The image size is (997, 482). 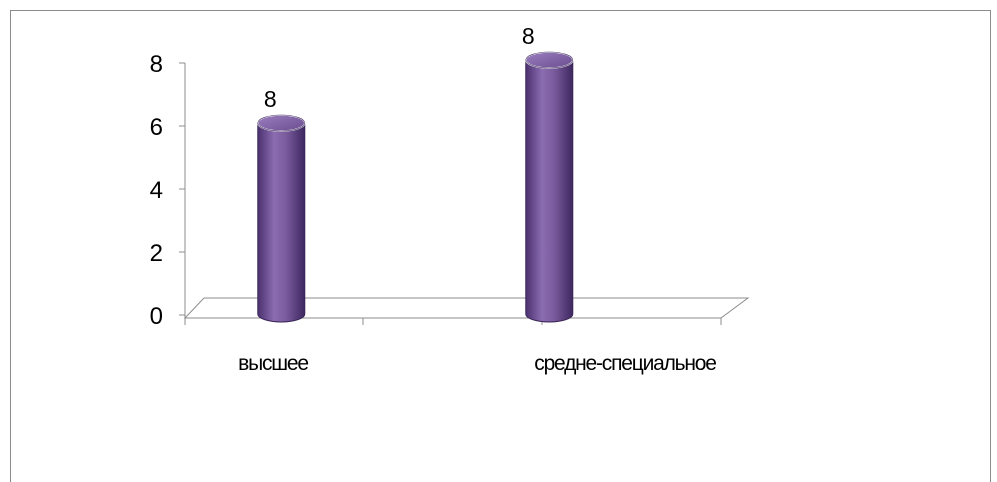 I want to click on category-label: высшее, so click(x=273, y=363).